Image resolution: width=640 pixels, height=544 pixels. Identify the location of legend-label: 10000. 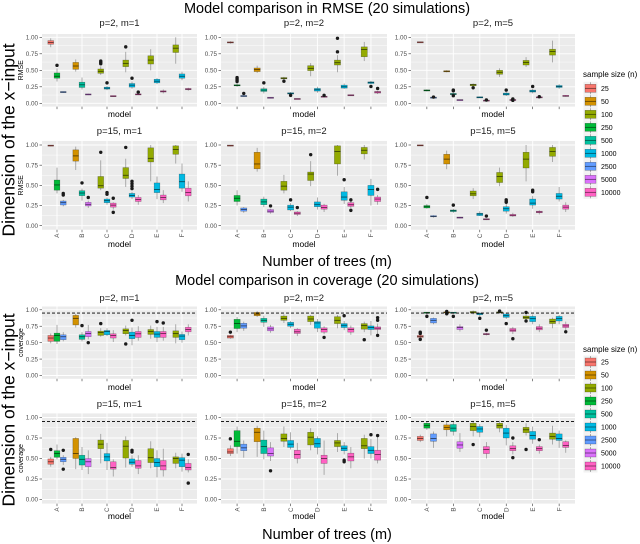
(611, 193).